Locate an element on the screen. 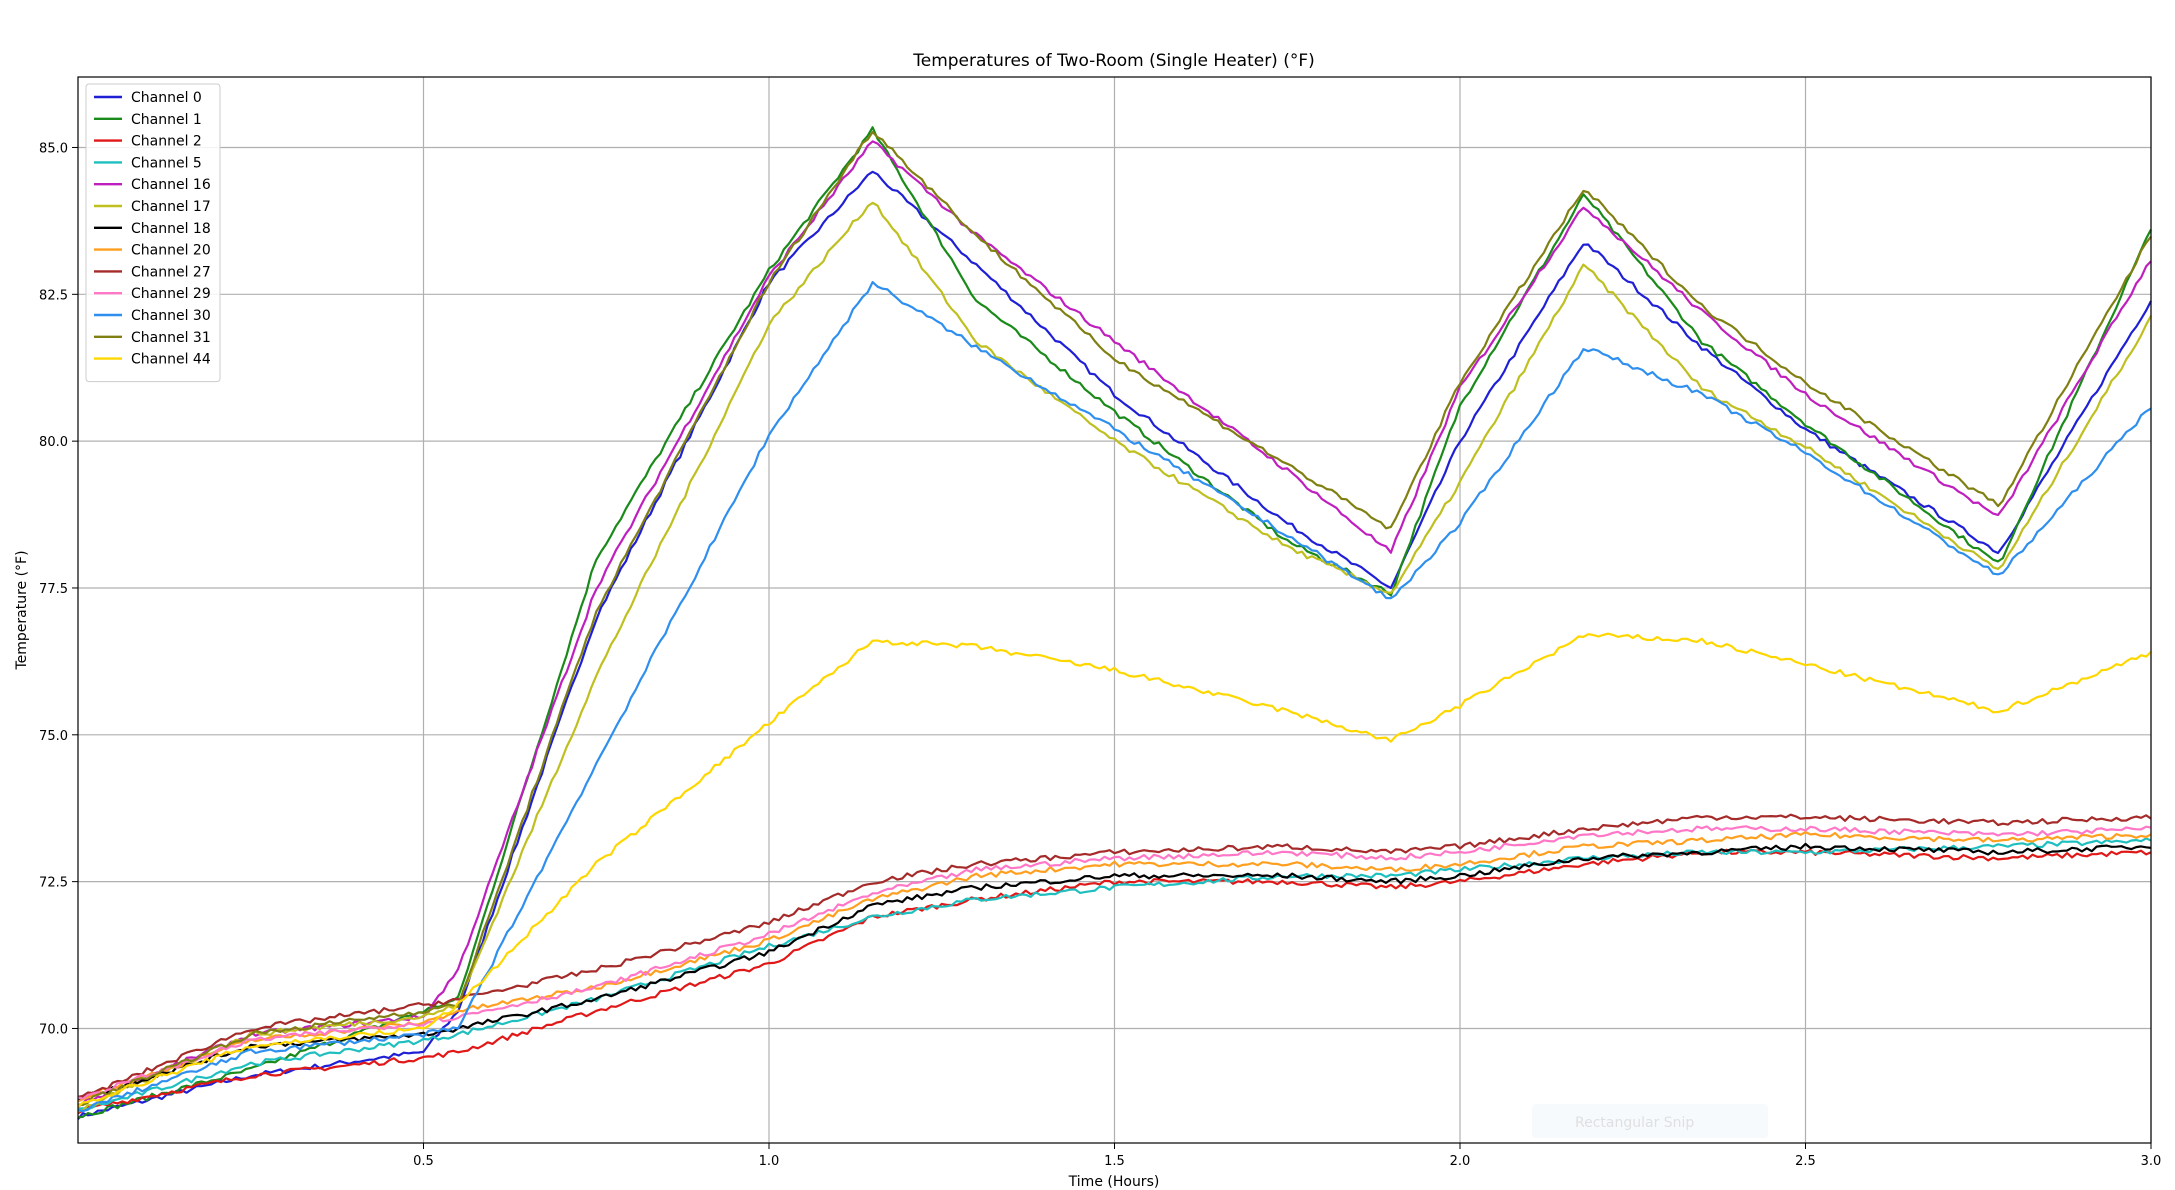 Image resolution: width=2175 pixels, height=1190 pixels. legend-item-label: Channel 16 is located at coordinates (171, 185).